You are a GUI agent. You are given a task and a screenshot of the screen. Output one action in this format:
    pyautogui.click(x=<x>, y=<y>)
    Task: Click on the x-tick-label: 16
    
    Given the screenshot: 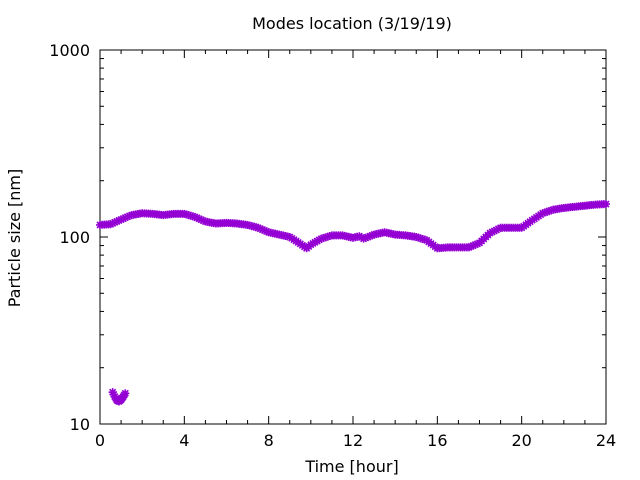 What is the action you would take?
    pyautogui.click(x=437, y=440)
    